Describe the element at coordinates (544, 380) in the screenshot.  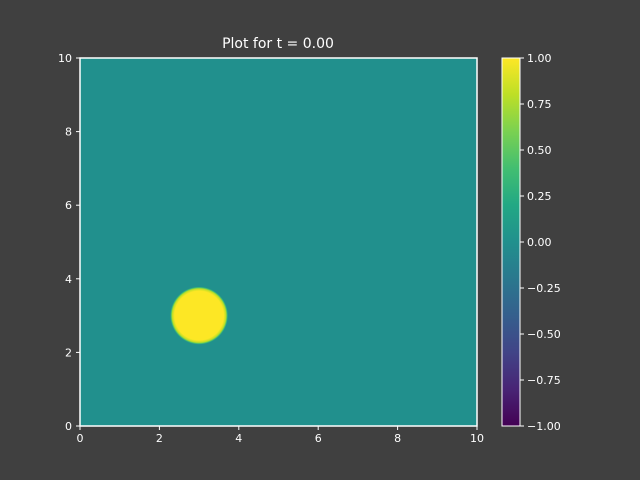
I see `colorbar-tick-label: −0.75` at that location.